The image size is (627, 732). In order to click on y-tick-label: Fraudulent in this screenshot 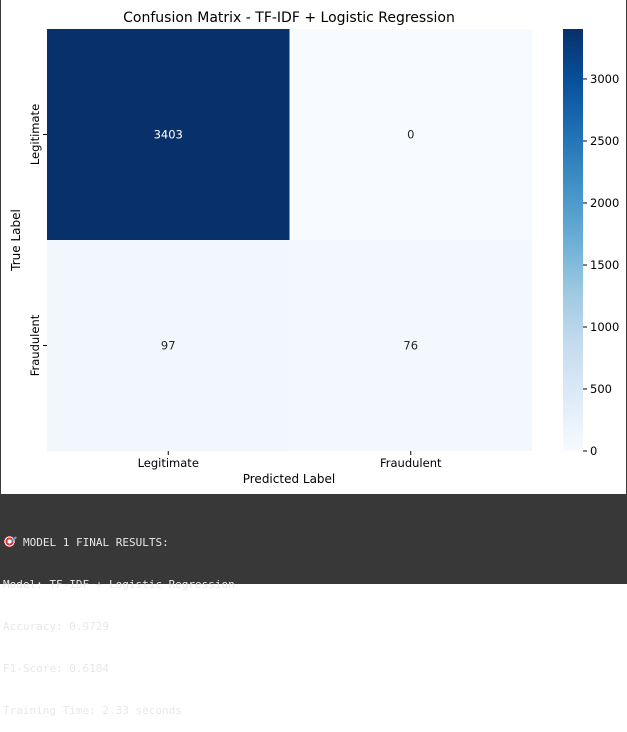, I will do `click(35, 345)`.